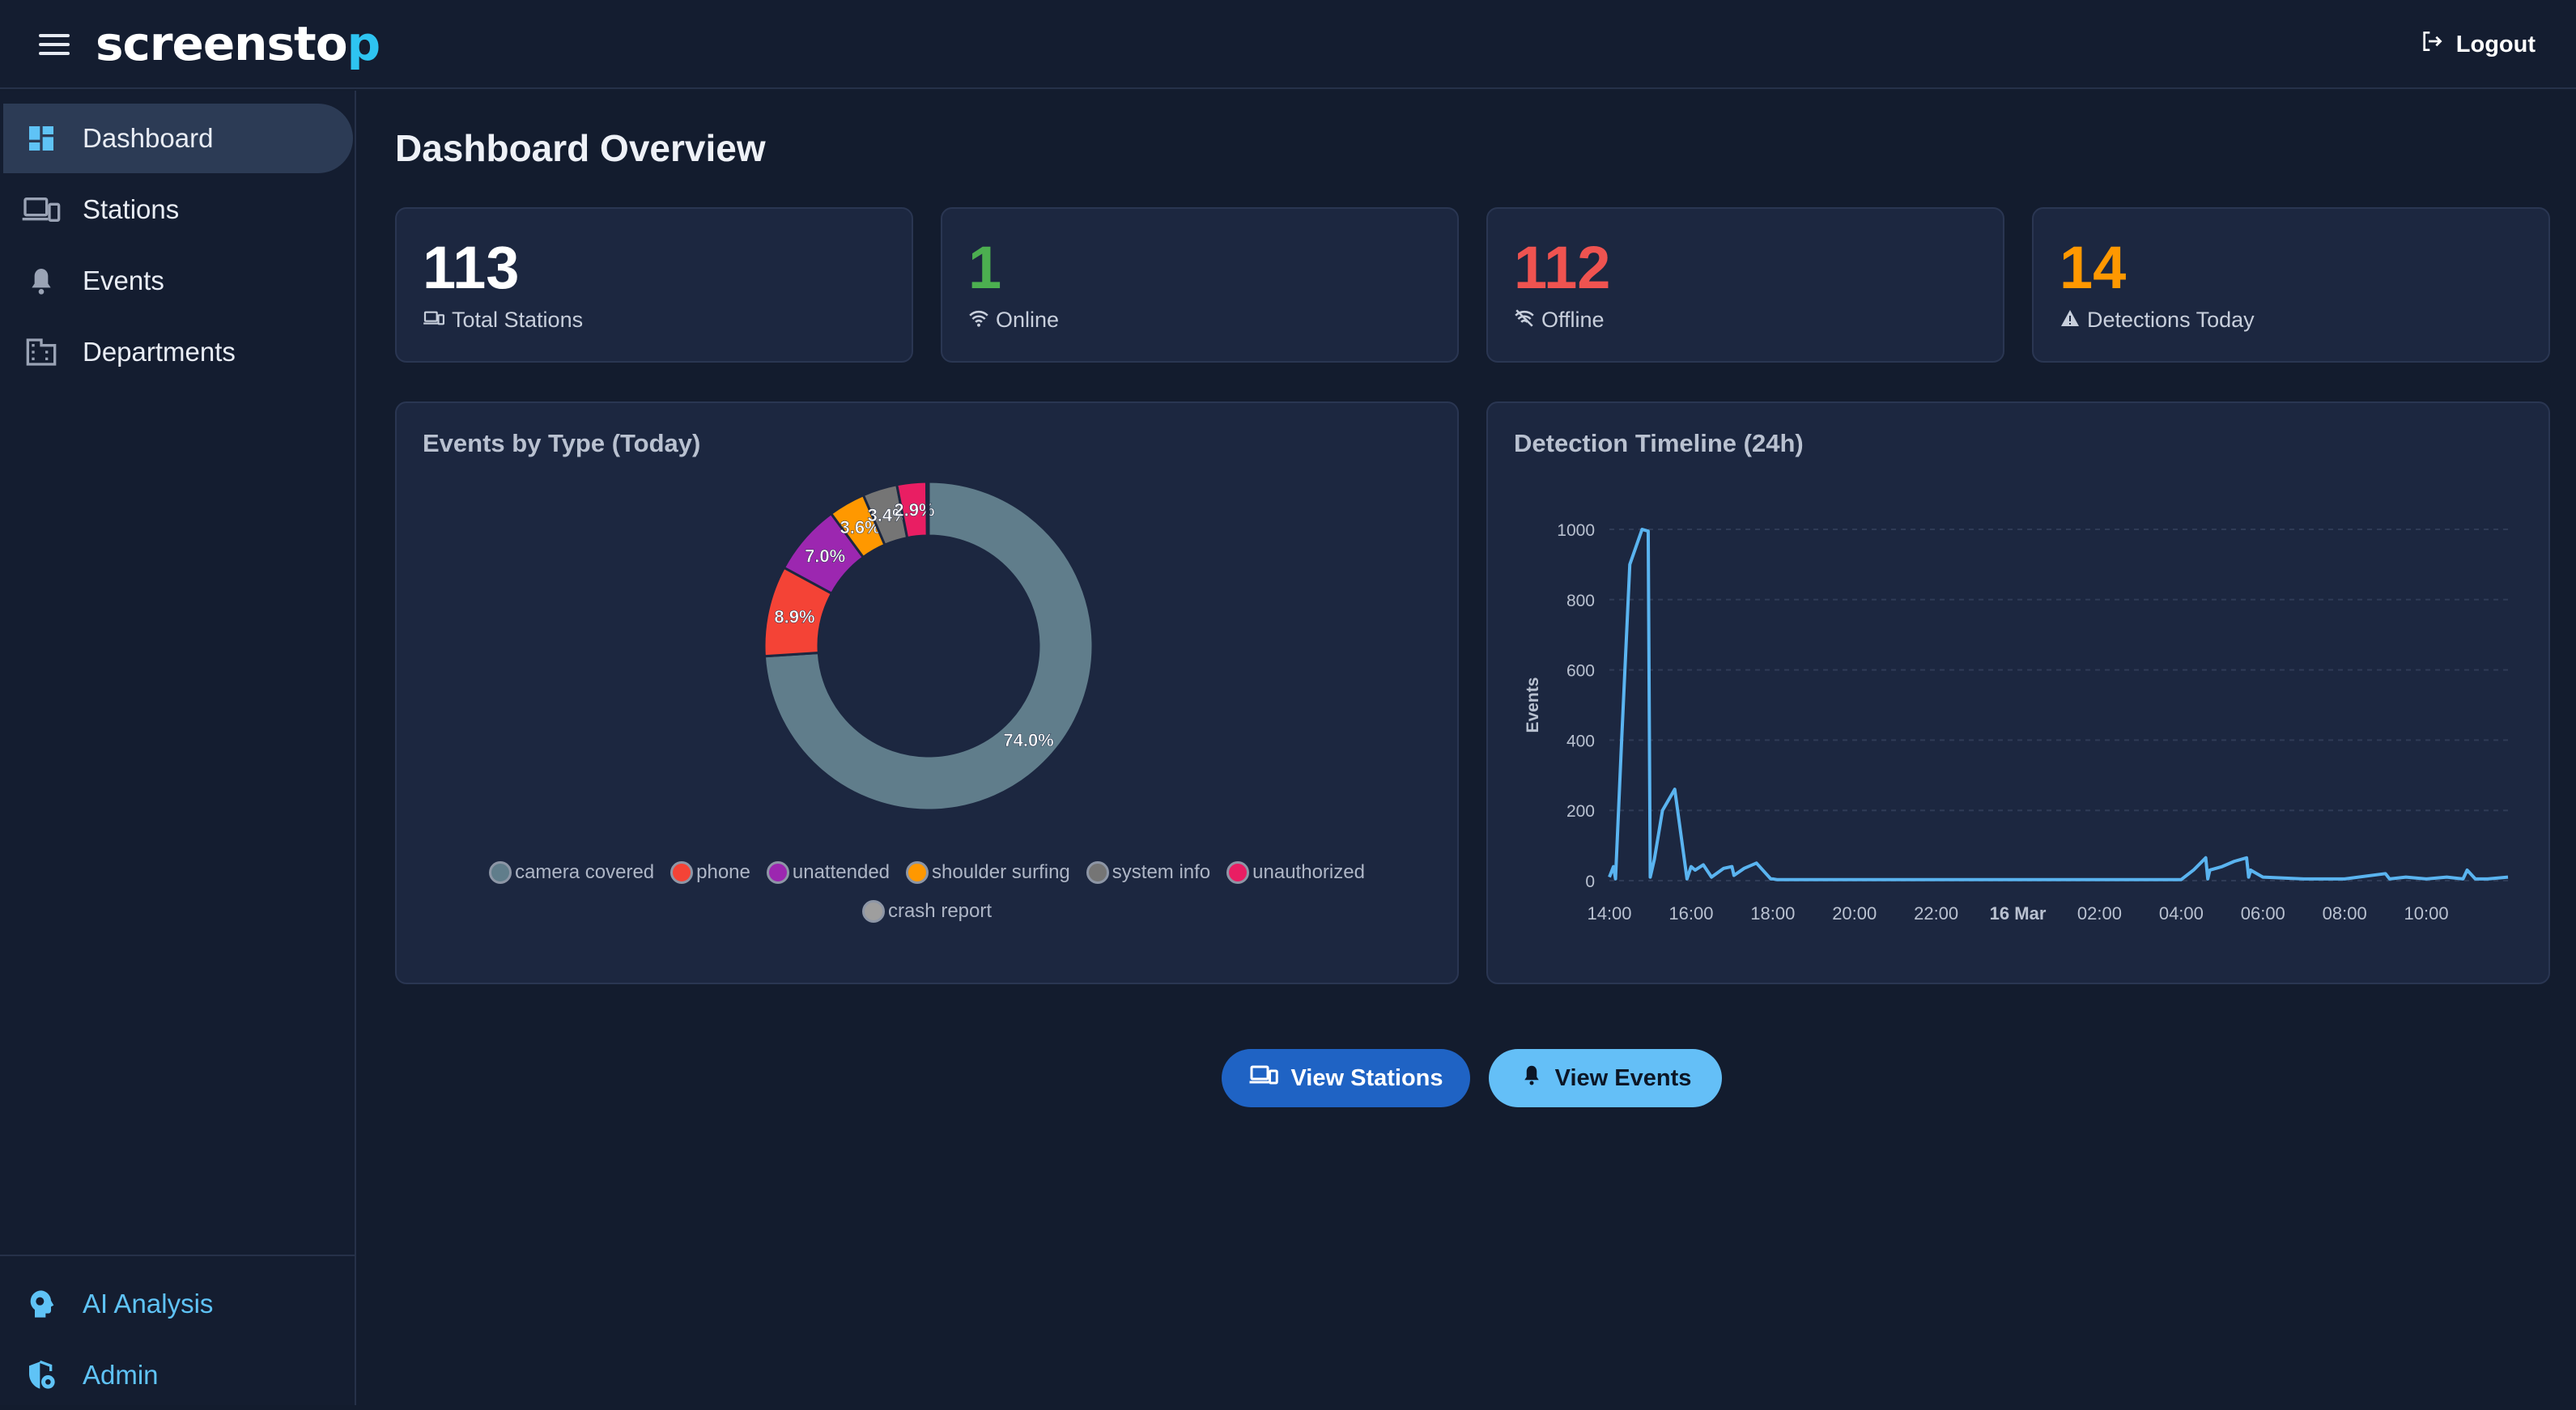 The image size is (2576, 1410). I want to click on chart-legend-row-2: crash report, so click(927, 911).